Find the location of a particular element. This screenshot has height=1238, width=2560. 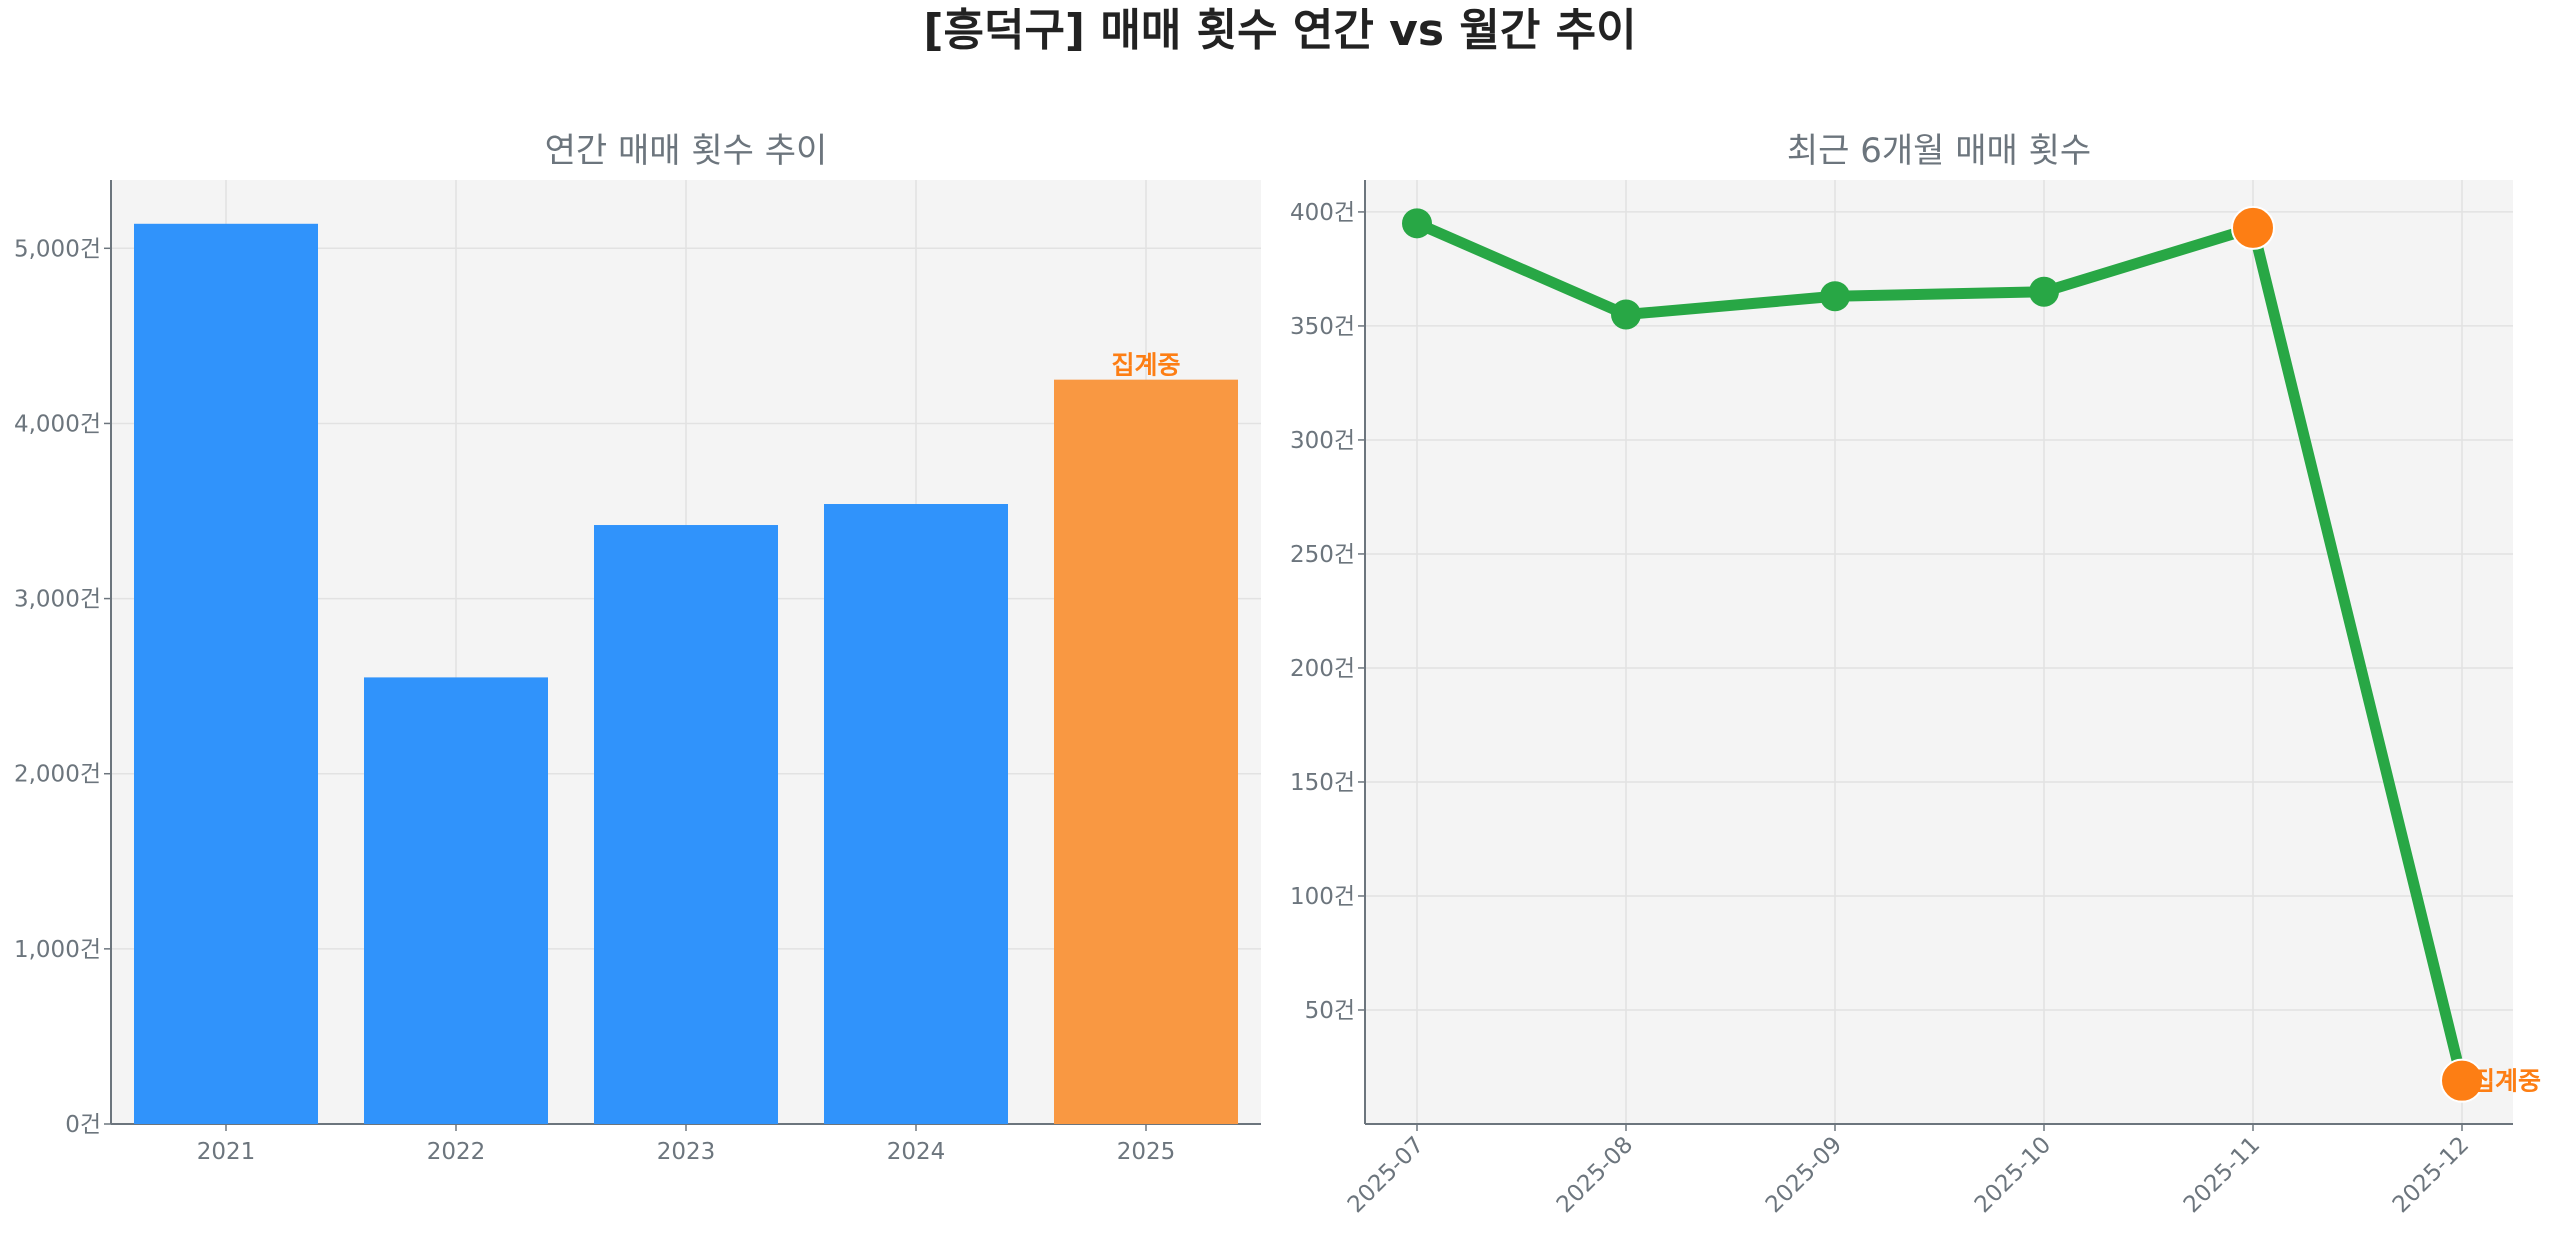

y-tick-label: 150건 is located at coordinates (1322, 783).